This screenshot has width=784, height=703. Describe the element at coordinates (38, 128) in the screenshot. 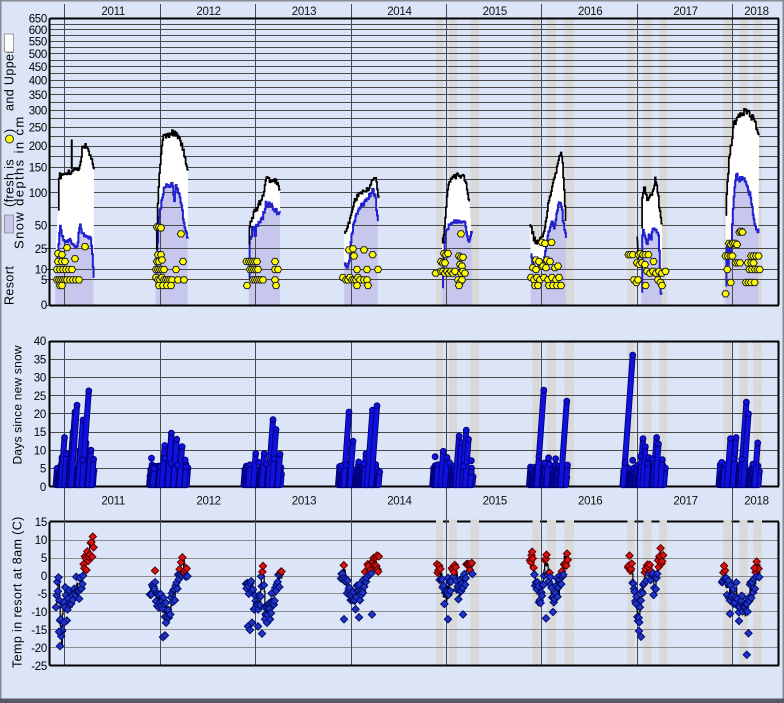

I see `svg-text: 250` at that location.